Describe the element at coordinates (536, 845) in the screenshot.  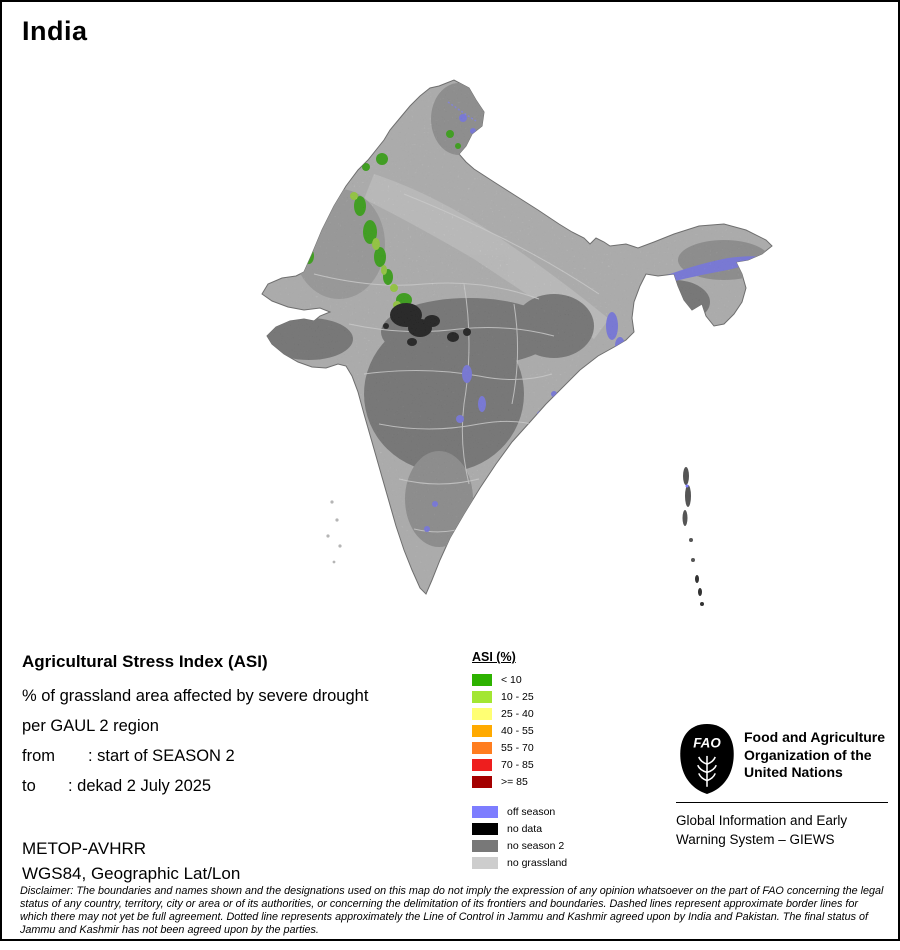
I see `legend-label: no season 2` at that location.